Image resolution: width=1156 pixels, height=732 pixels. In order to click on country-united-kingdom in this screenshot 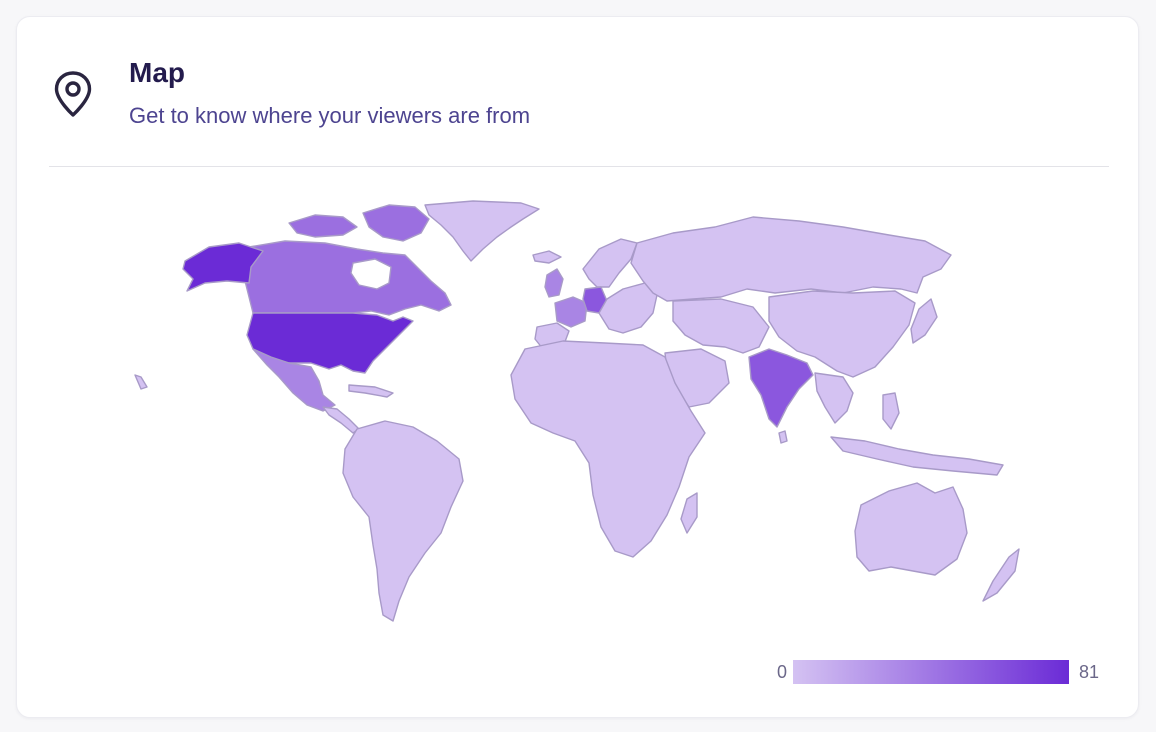, I will do `click(554, 283)`.